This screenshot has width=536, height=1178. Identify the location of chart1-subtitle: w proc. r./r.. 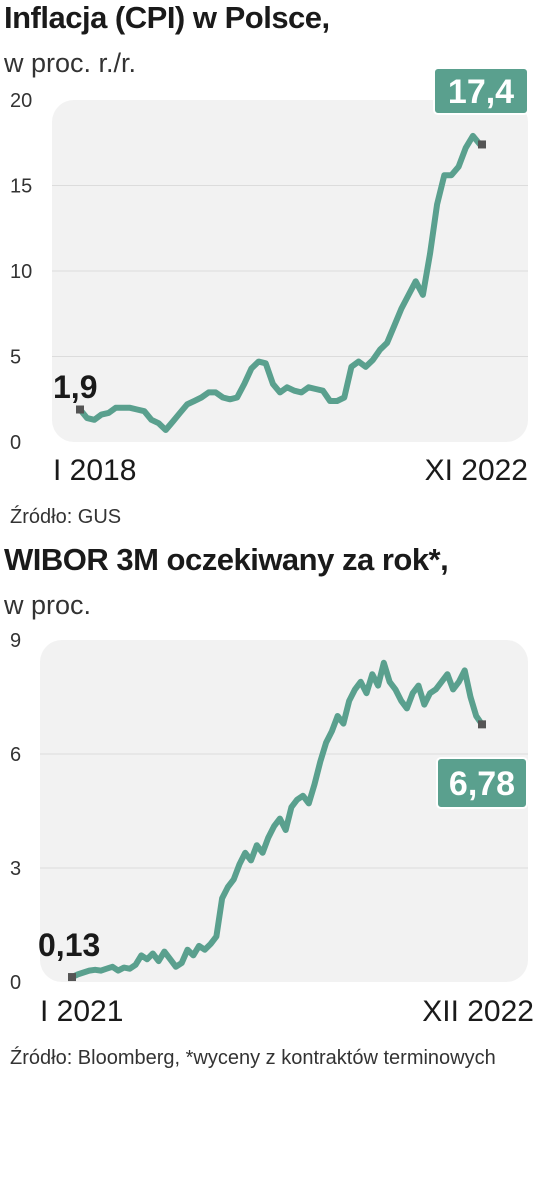
(70, 63).